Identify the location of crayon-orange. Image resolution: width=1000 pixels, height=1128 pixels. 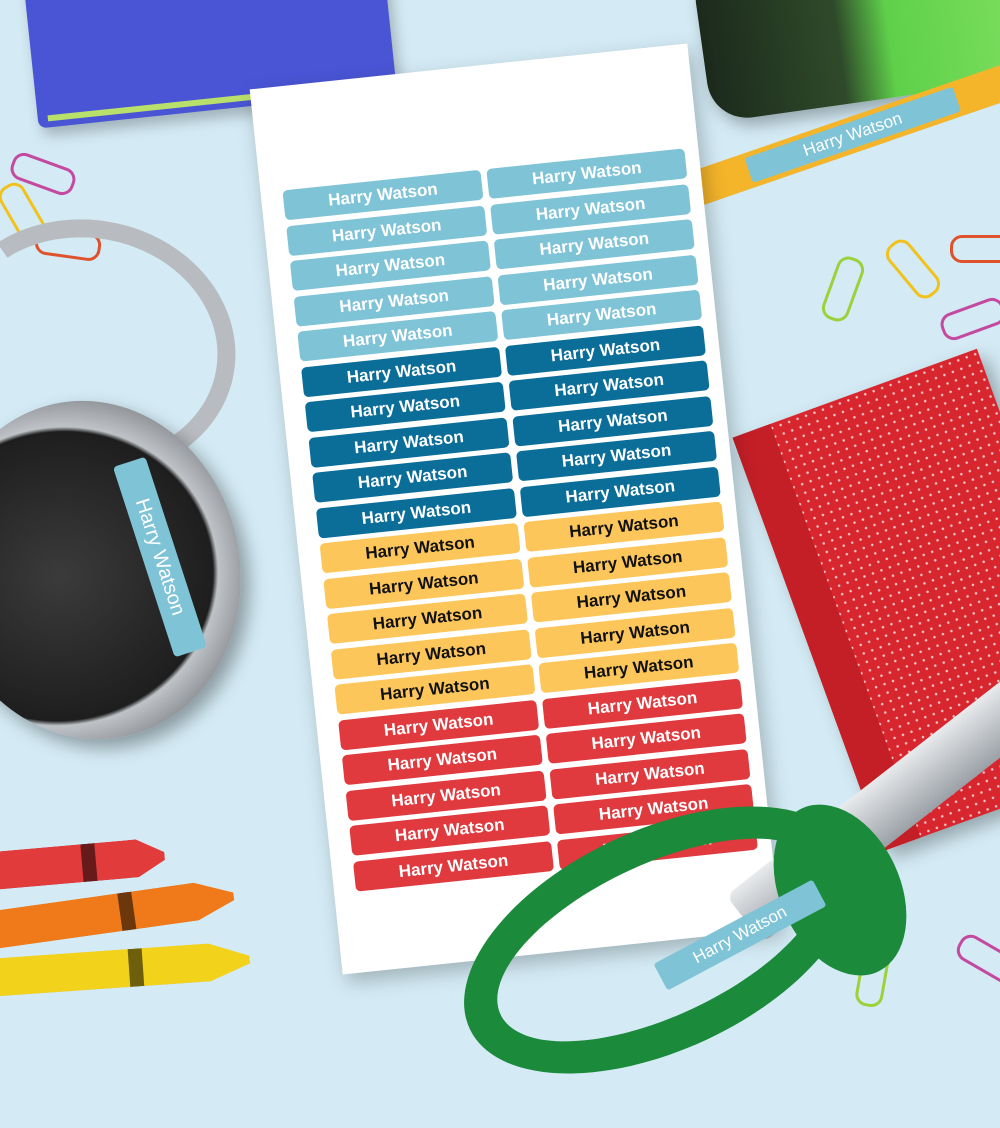
(118, 913).